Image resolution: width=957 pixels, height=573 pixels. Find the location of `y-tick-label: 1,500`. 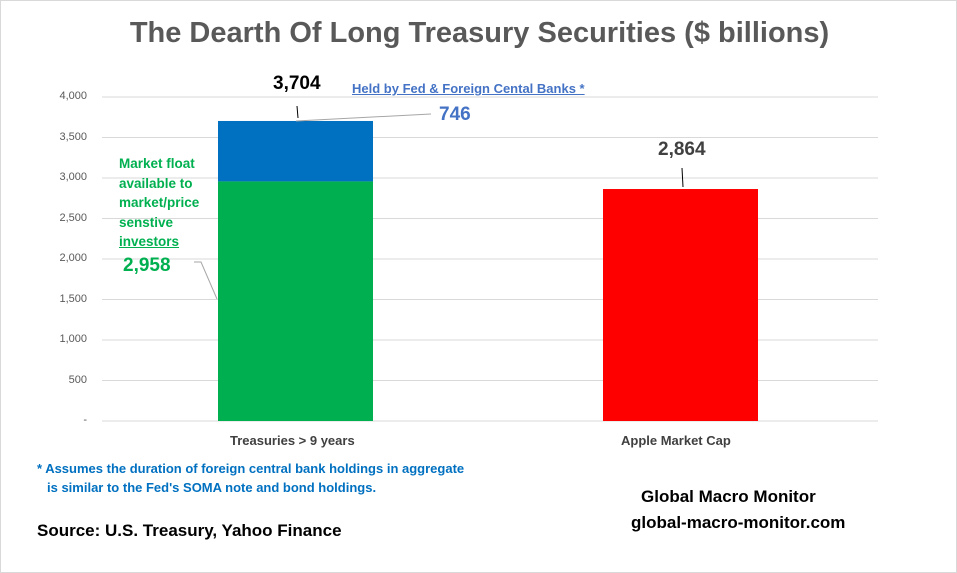

y-tick-label: 1,500 is located at coordinates (73, 298).